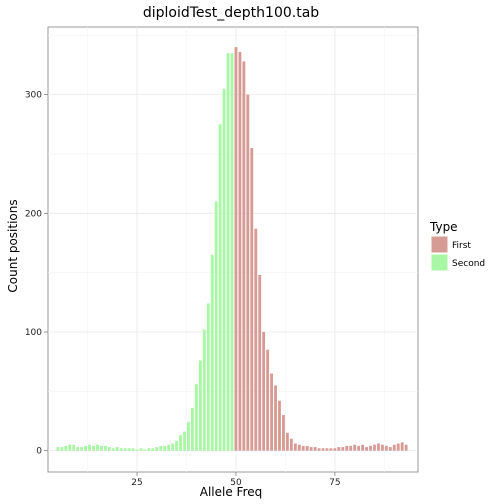  I want to click on legend-swatch-first, so click(439, 244).